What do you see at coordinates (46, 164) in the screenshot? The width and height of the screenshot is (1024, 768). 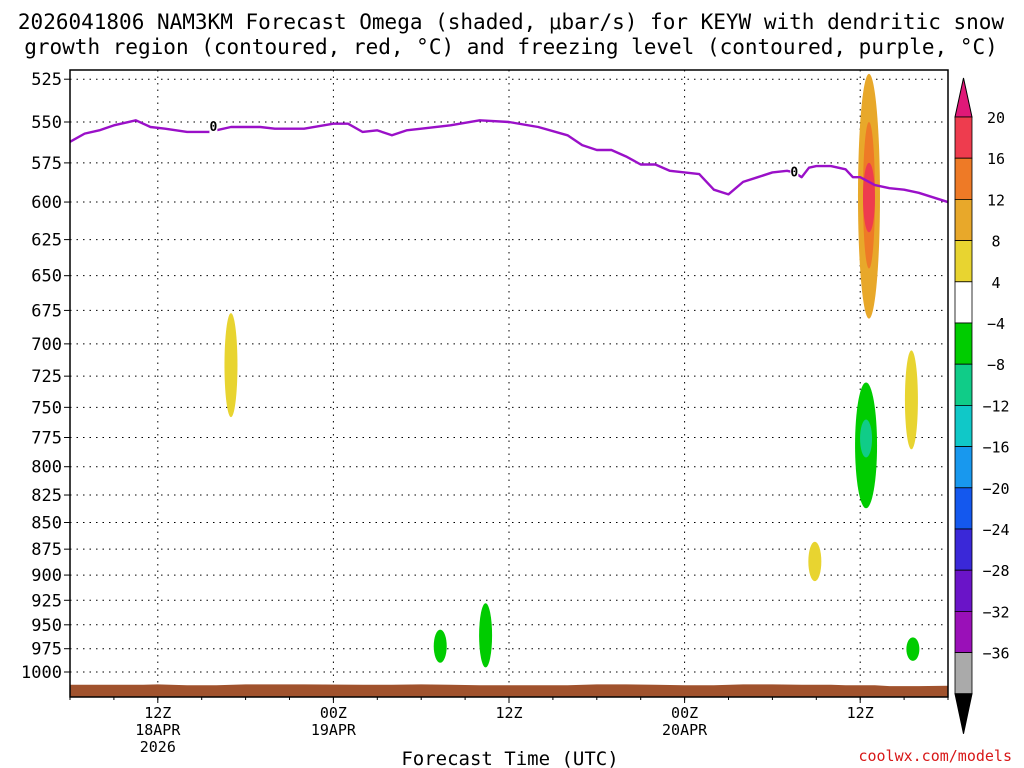 I see `y-tick-label: 575` at bounding box center [46, 164].